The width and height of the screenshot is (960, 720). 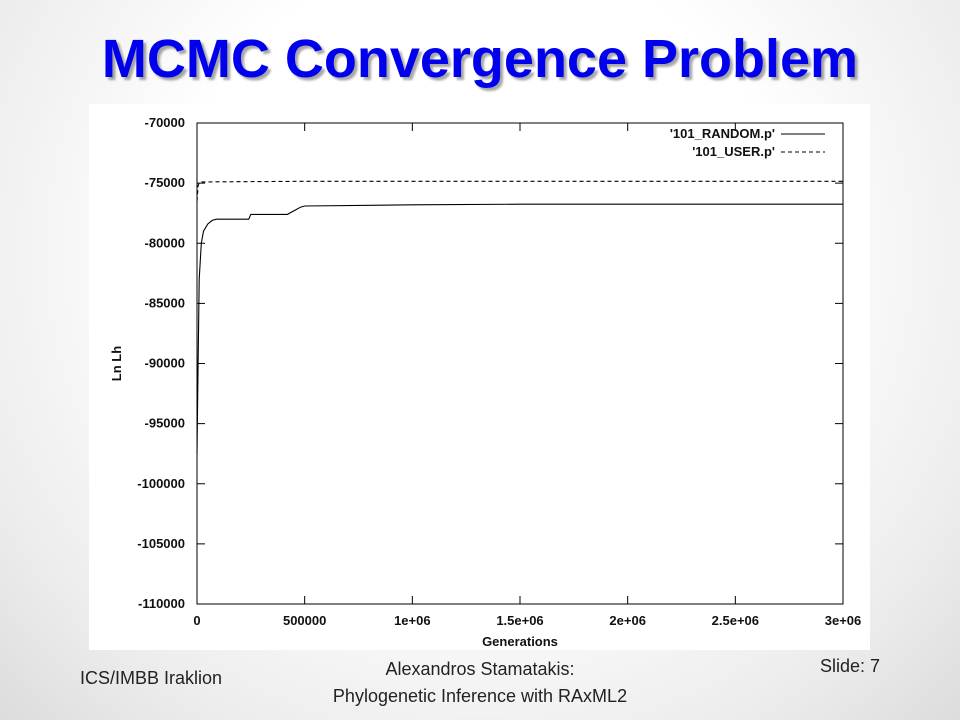 I want to click on y-tick-label: -80000, so click(x=165, y=242).